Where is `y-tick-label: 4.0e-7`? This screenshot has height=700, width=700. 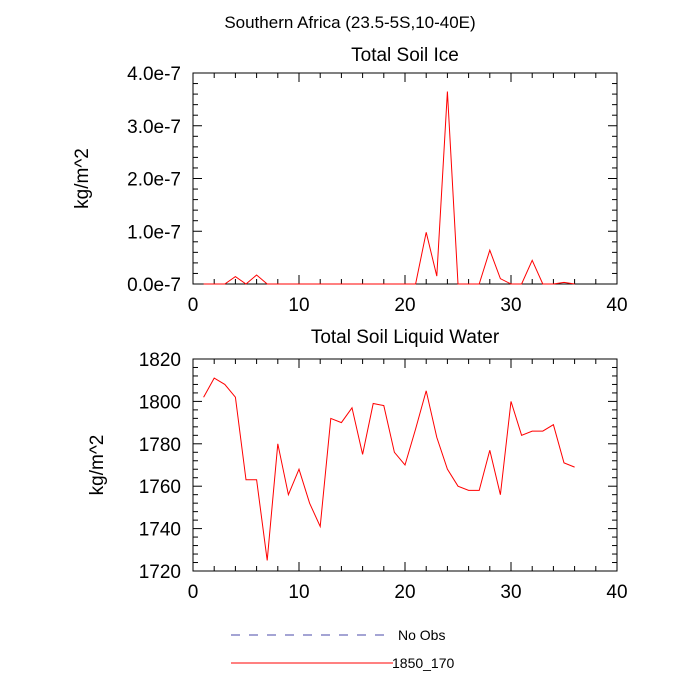
y-tick-label: 4.0e-7 is located at coordinates (154, 74).